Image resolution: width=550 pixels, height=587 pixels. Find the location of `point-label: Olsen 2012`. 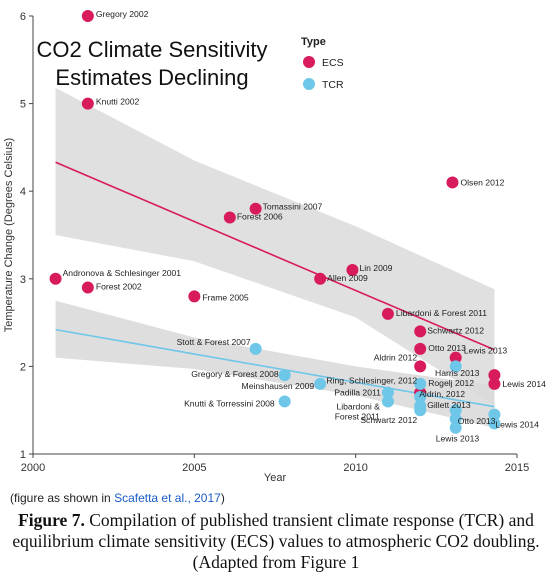

point-label: Olsen 2012 is located at coordinates (482, 182).